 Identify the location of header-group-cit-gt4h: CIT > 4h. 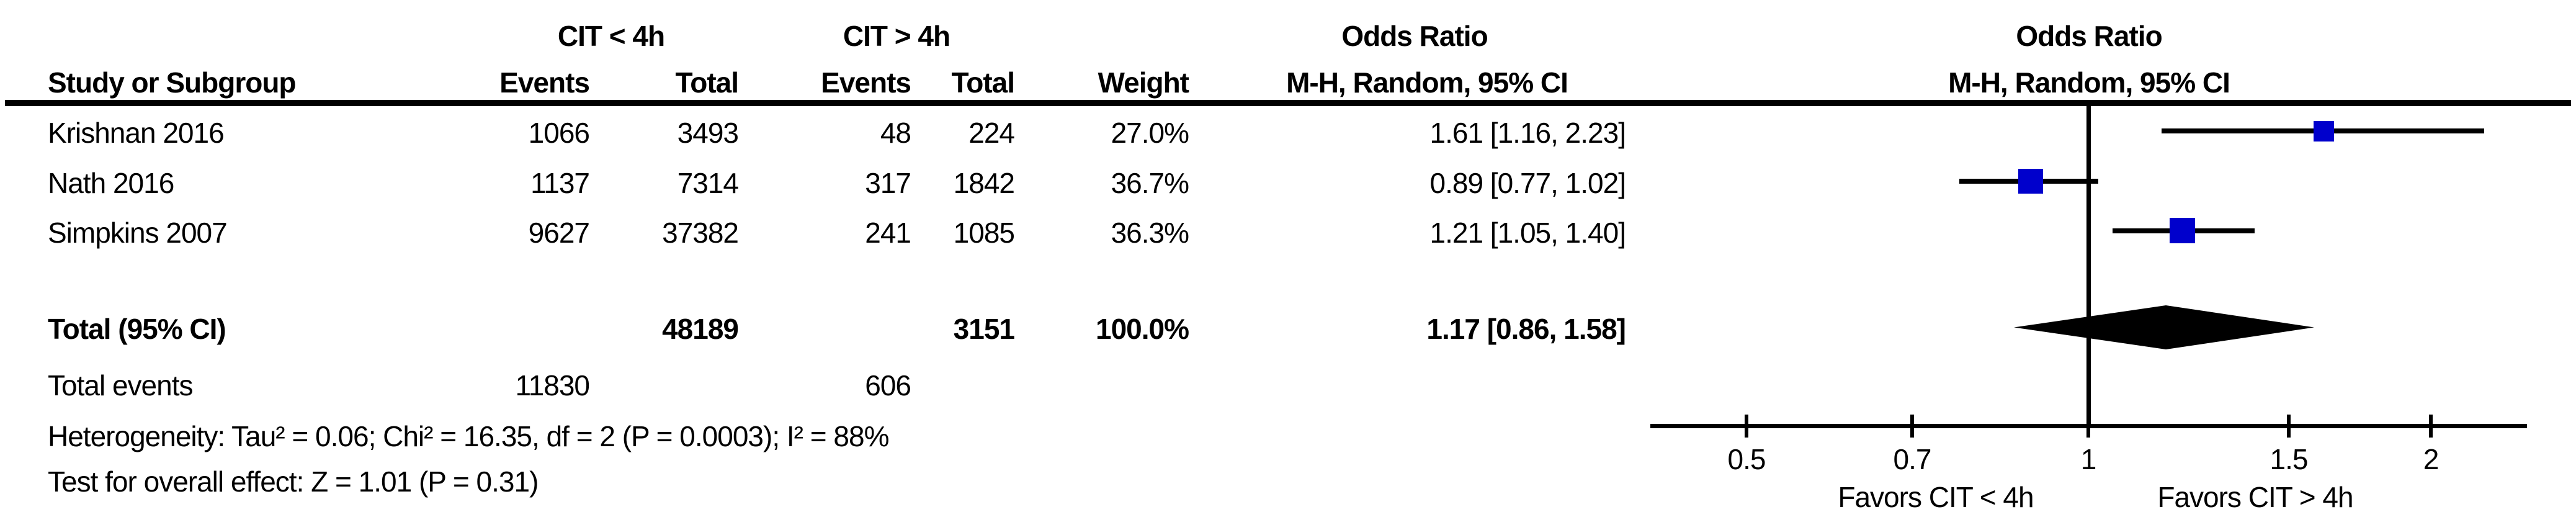
(896, 36).